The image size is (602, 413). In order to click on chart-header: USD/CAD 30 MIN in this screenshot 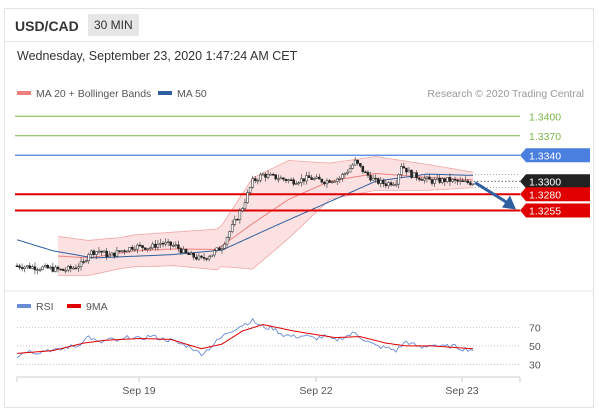, I will do `click(299, 25)`.